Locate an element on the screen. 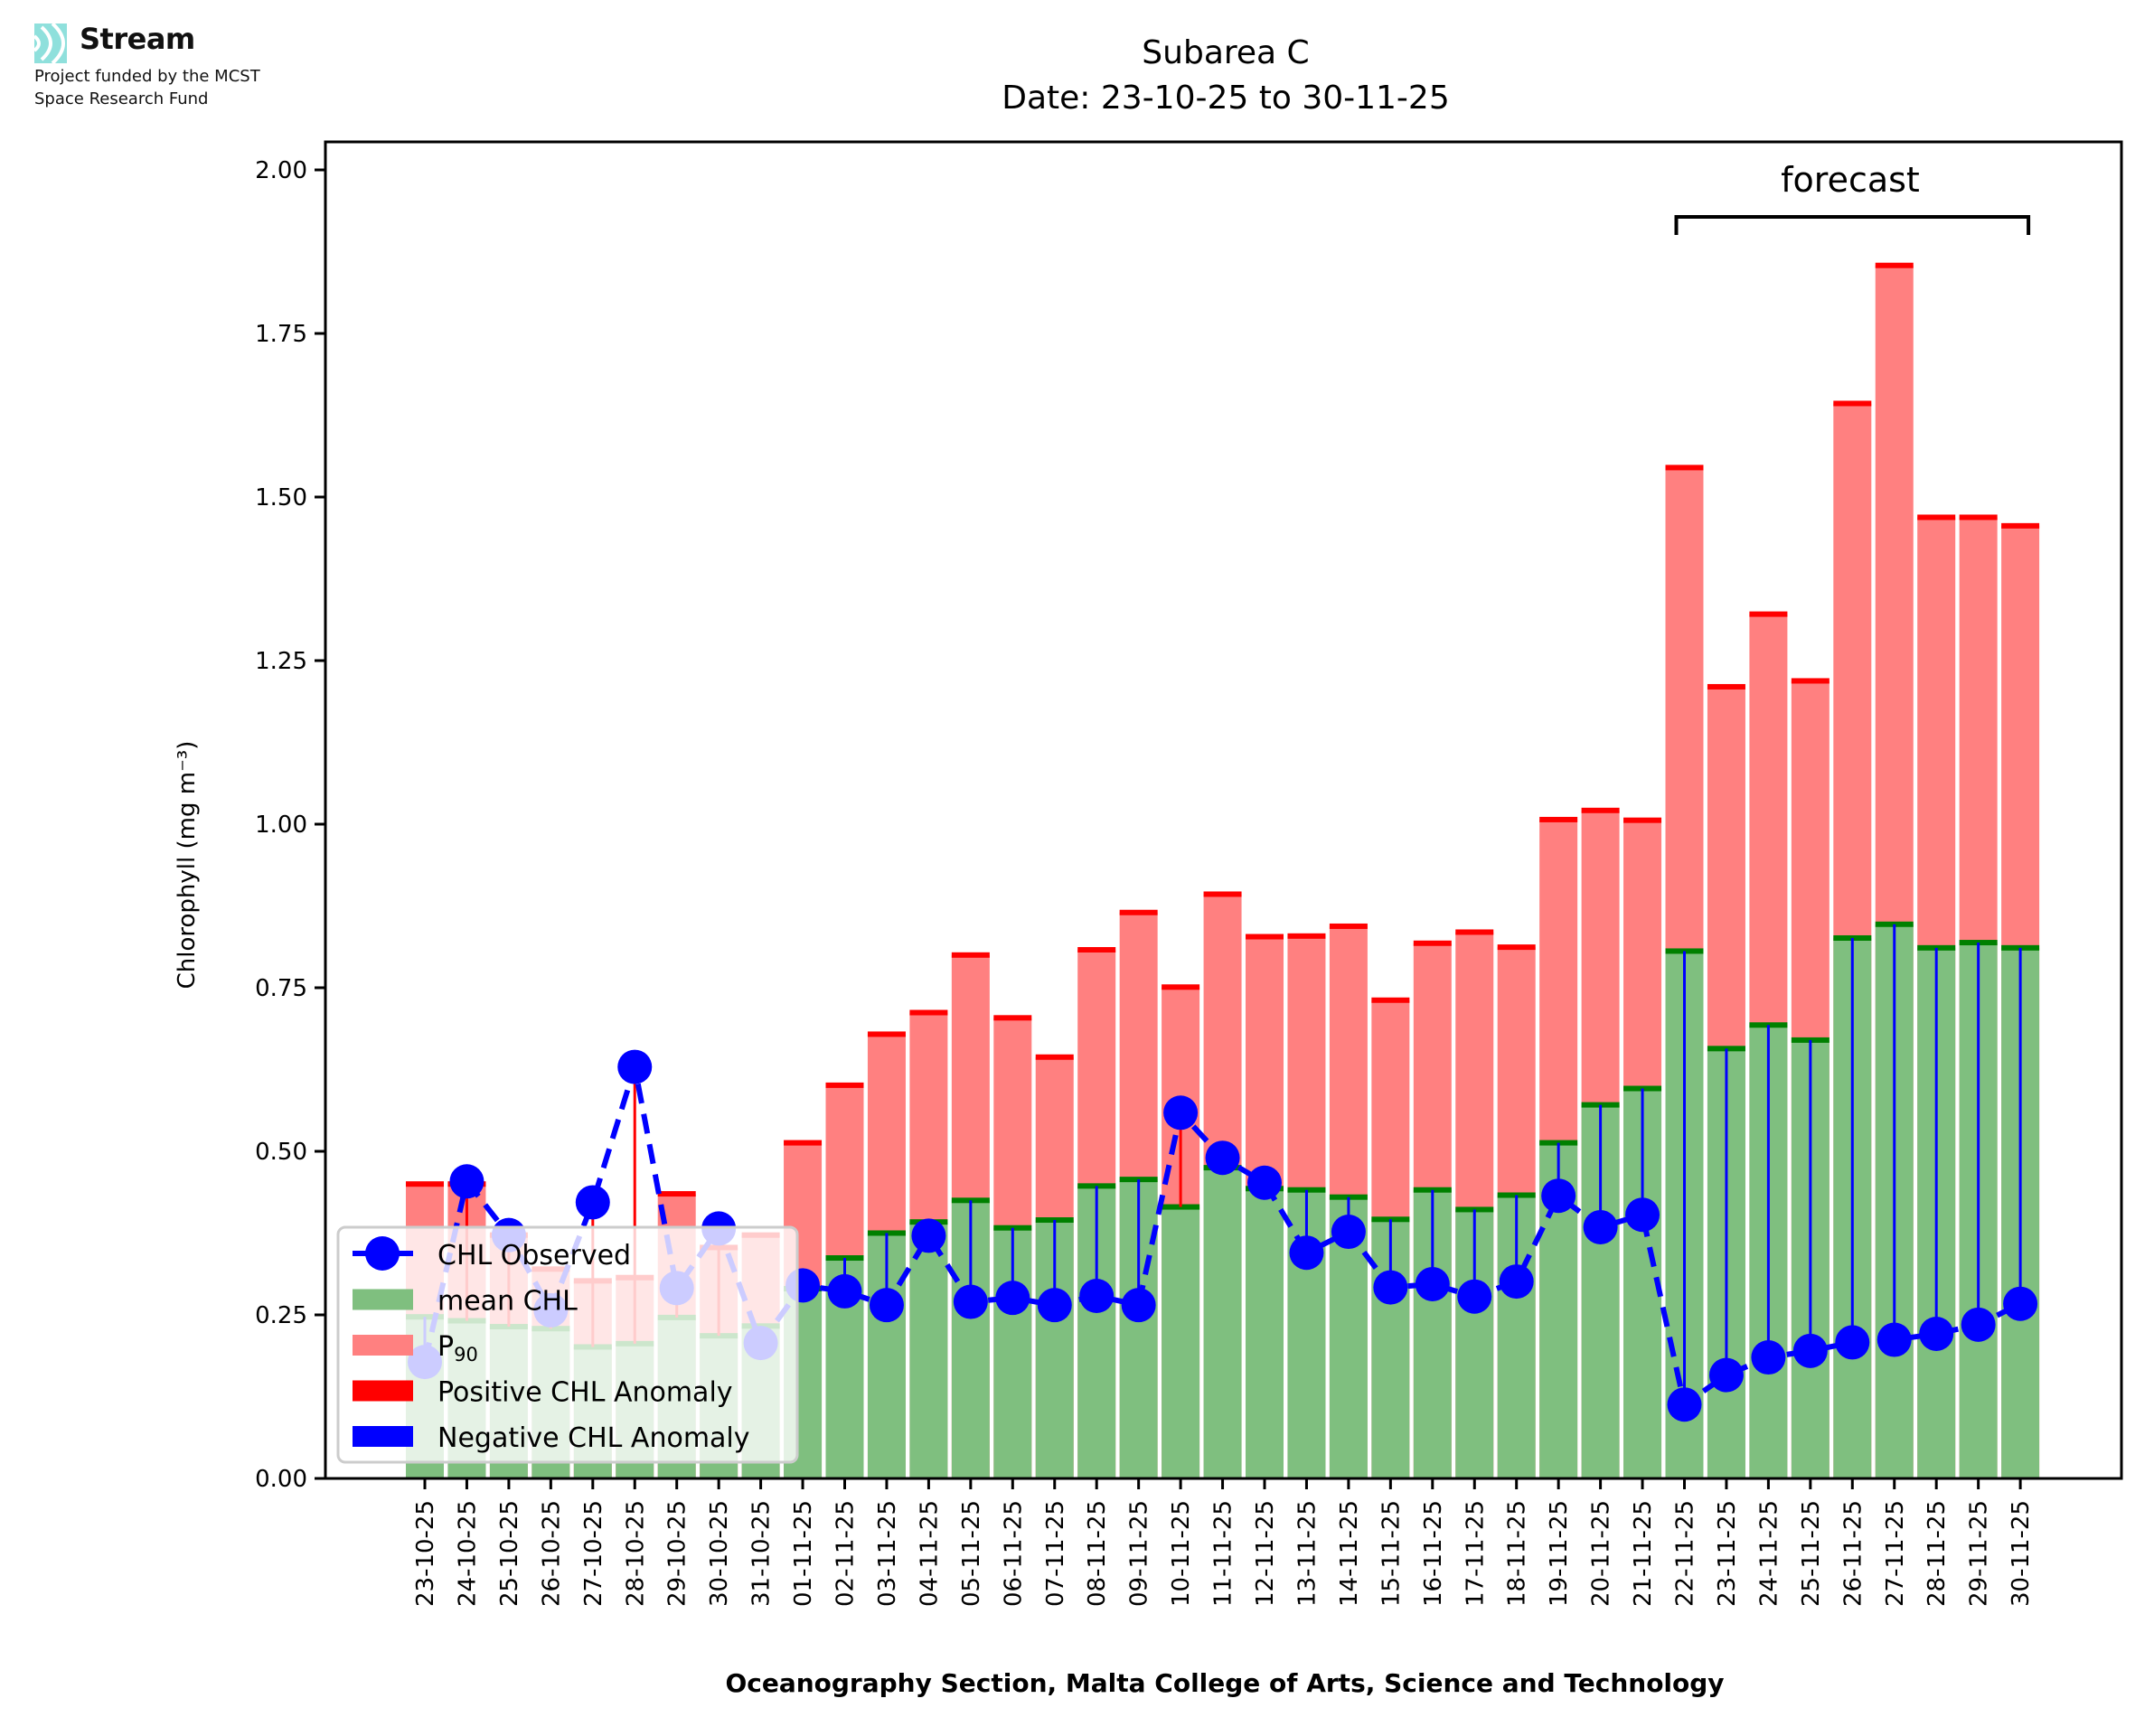  mean-bar is located at coordinates (928, 1350).